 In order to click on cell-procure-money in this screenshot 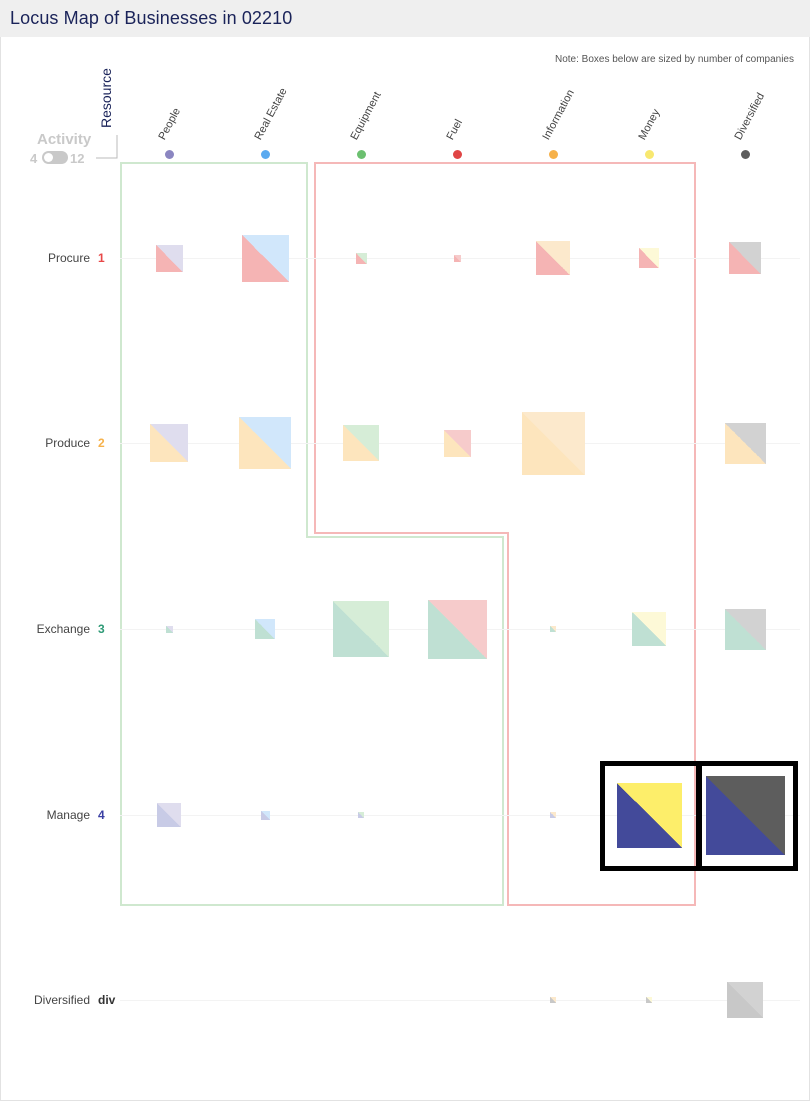, I will do `click(649, 258)`.